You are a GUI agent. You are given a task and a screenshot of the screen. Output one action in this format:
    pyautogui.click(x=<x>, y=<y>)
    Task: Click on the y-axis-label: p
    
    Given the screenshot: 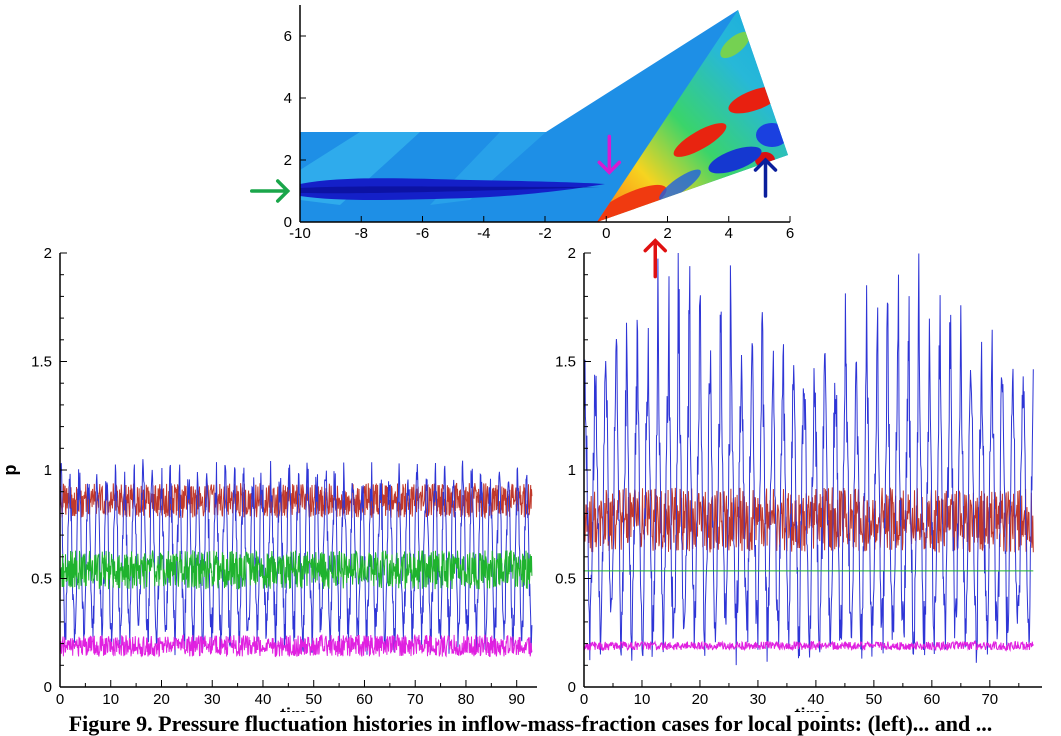 What is the action you would take?
    pyautogui.click(x=10, y=470)
    